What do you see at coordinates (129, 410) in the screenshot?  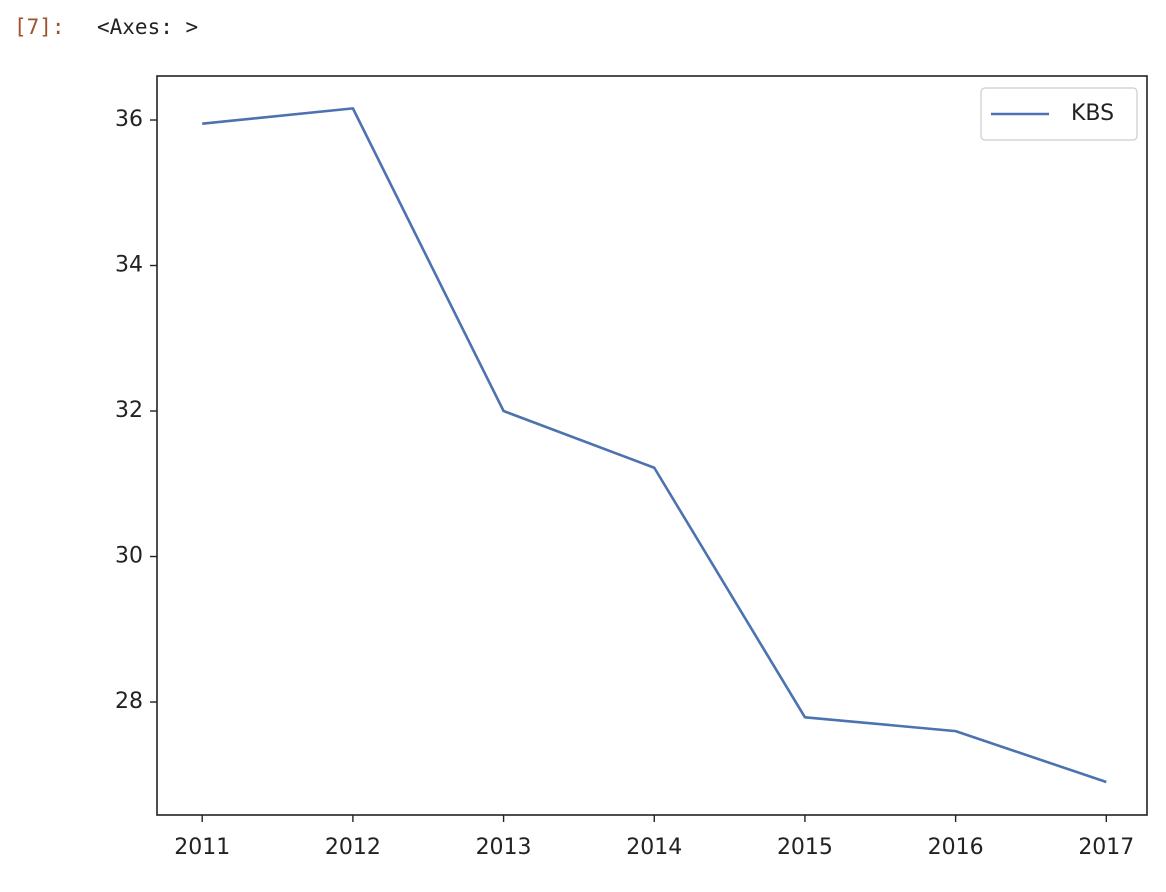 I see `y-tick-label: 32` at bounding box center [129, 410].